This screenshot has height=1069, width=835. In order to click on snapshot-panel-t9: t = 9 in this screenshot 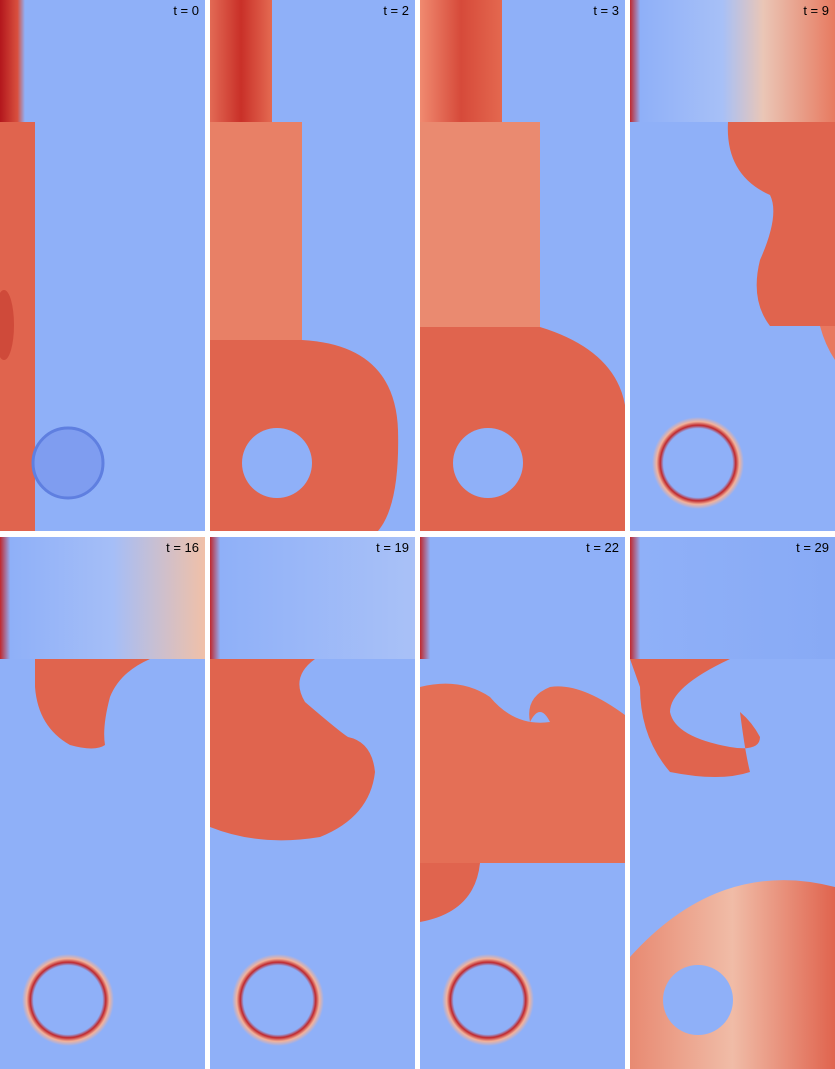, I will do `click(732, 265)`.